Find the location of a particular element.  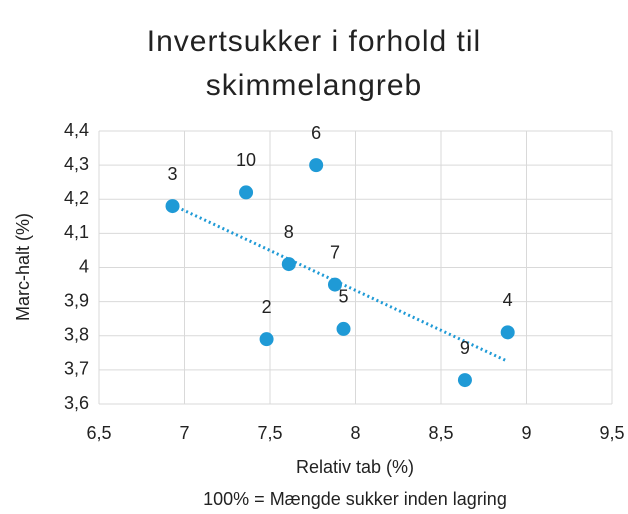

x-tick-label: 6,5 is located at coordinates (98, 433).